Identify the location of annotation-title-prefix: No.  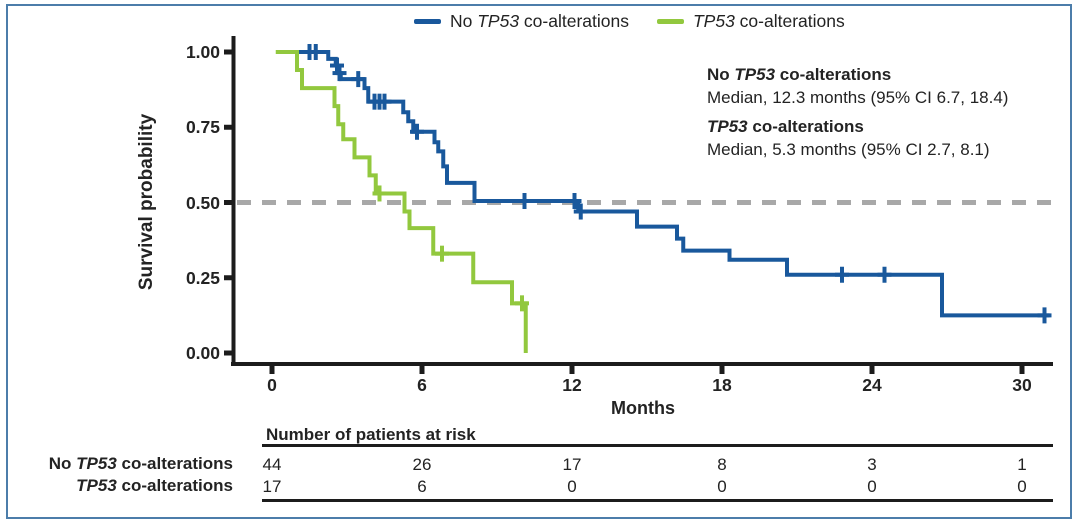
(721, 74).